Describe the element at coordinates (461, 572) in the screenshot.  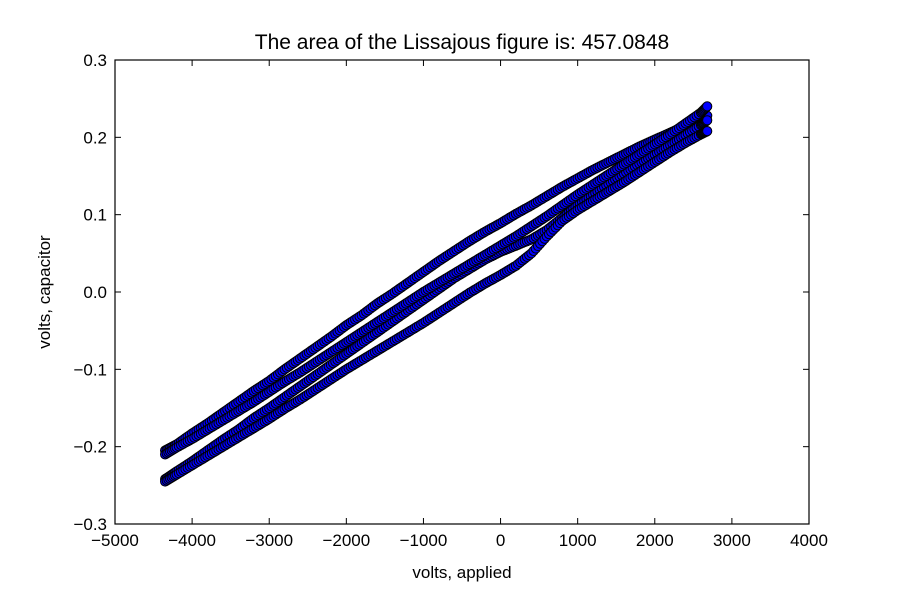
I see `x-axis-label: volts, applied` at that location.